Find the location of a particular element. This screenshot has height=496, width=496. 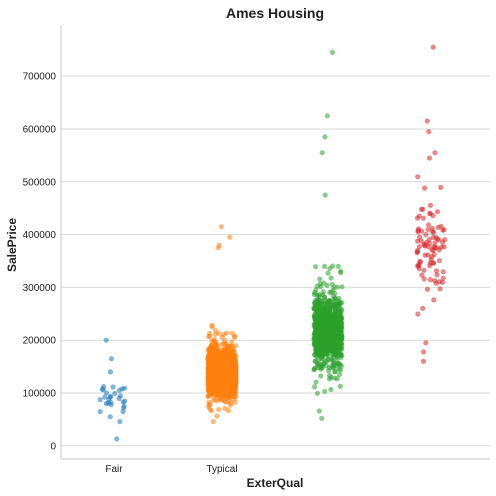

x-tick-labels: Fair Typical is located at coordinates (171, 469).